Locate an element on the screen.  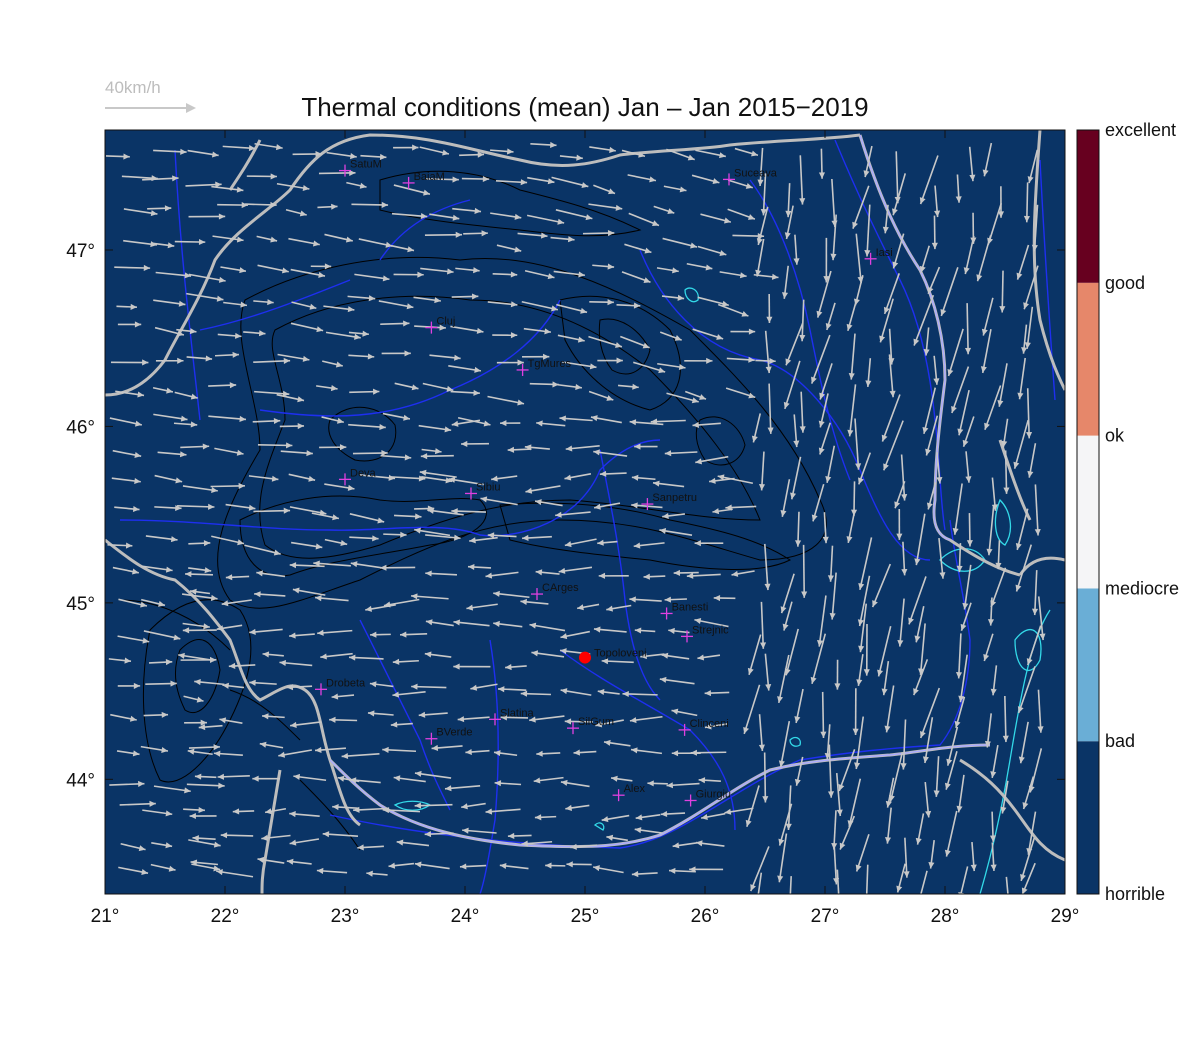
city-label: BaiaM is located at coordinates (429, 177).